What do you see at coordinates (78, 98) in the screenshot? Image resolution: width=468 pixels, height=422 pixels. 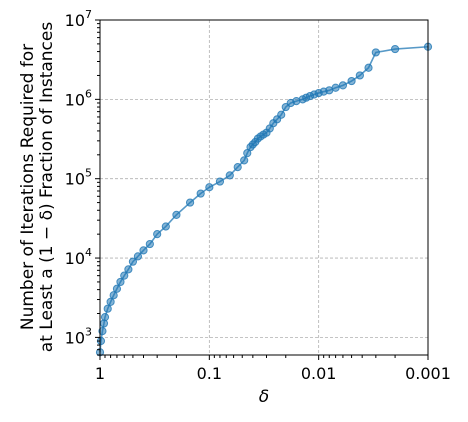 I see `y-tick-label: 10⁶` at bounding box center [78, 98].